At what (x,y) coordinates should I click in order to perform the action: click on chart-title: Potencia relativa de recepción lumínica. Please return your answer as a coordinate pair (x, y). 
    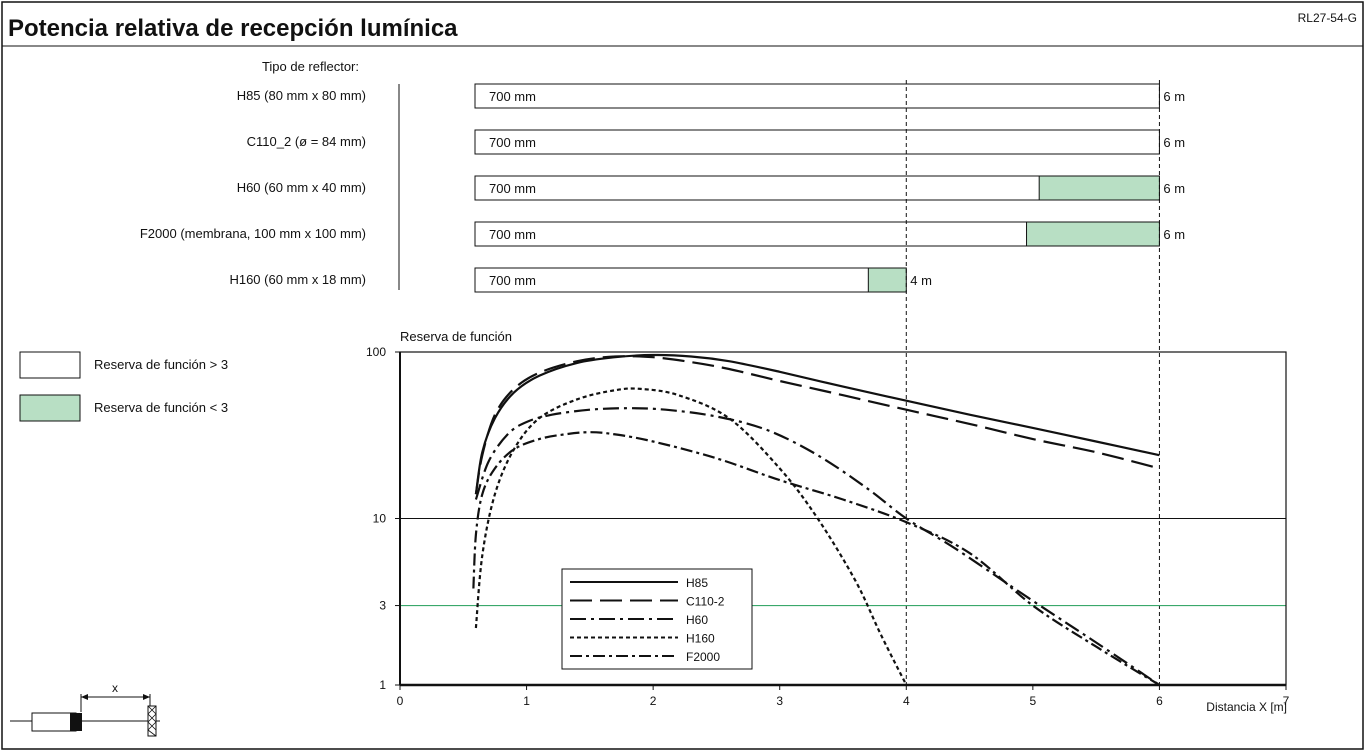
    Looking at the image, I should click on (233, 28).